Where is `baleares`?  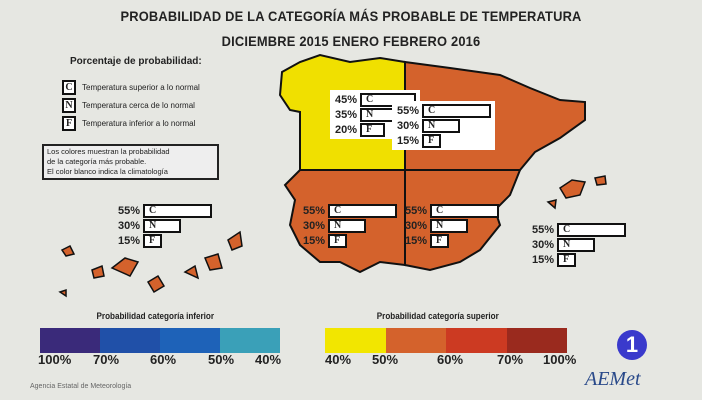 baleares is located at coordinates (576, 192).